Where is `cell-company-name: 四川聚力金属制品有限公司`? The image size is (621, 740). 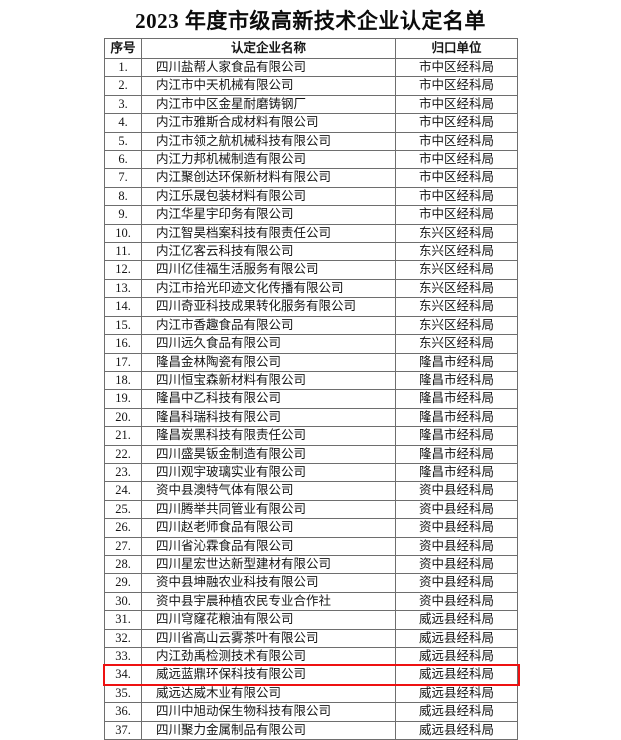 cell-company-name: 四川聚力金属制品有限公司 is located at coordinates (268, 730).